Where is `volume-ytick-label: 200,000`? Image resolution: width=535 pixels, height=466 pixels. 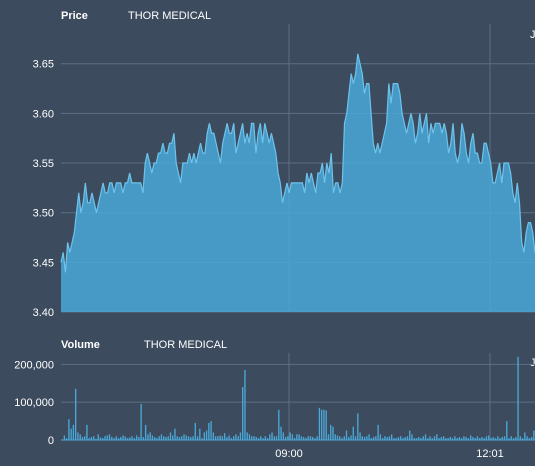
volume-ytick-label: 200,000 is located at coordinates (34, 365).